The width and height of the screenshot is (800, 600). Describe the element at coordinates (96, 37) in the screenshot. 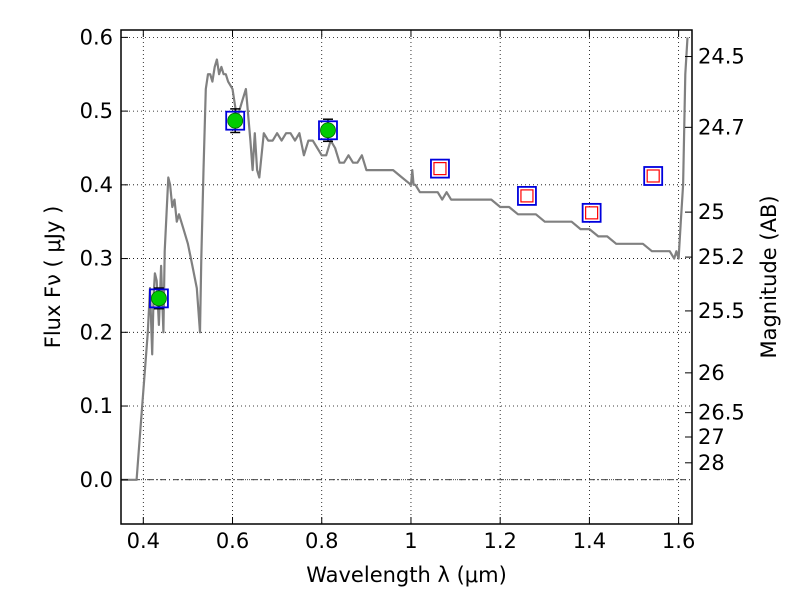

I see `y-tick-label: 0.6` at that location.